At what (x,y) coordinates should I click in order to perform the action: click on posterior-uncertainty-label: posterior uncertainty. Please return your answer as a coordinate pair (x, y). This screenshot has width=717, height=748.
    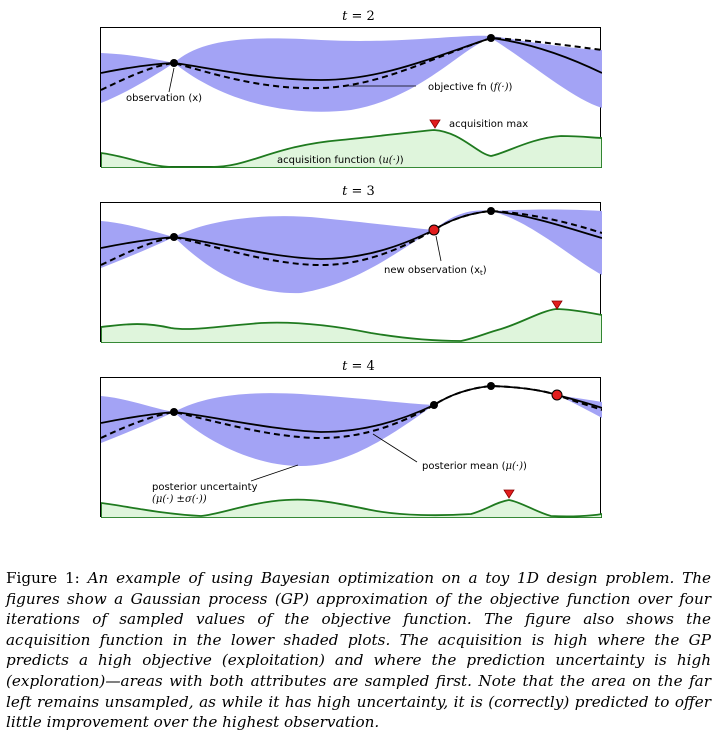
    Looking at the image, I should click on (205, 487).